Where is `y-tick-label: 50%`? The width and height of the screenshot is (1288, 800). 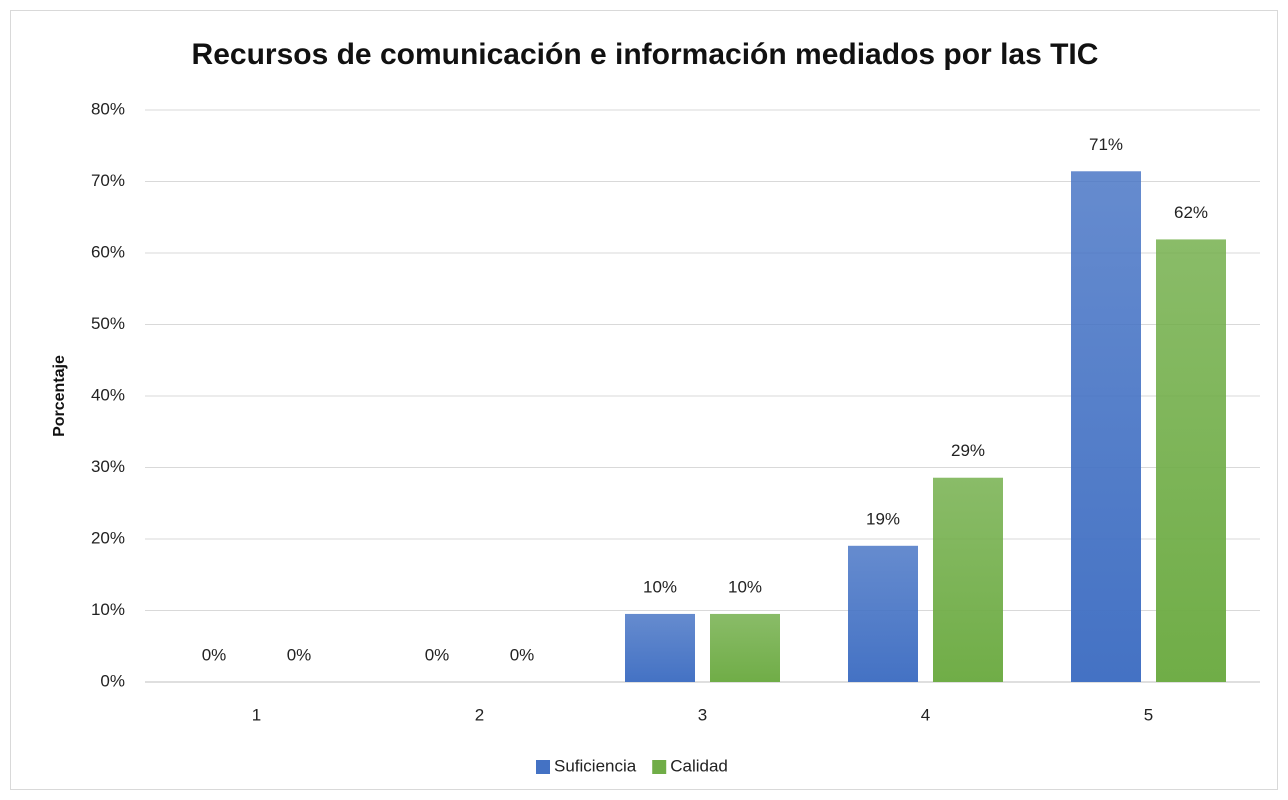
y-tick-label: 50% is located at coordinates (108, 323).